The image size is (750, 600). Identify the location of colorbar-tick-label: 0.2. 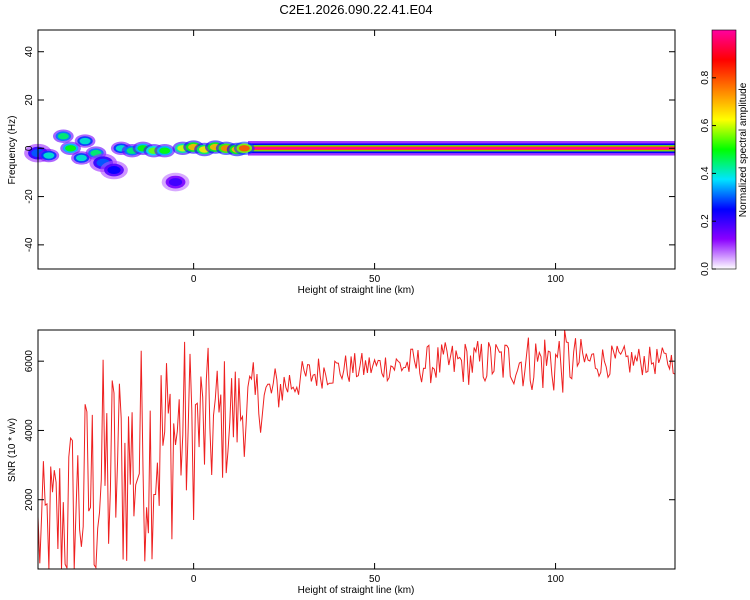
(705, 221).